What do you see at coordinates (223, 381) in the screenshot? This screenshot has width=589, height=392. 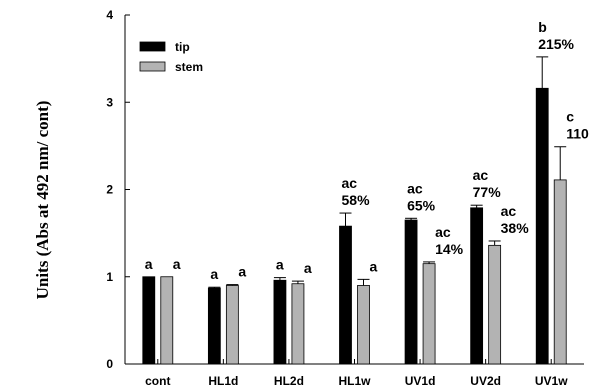 I see `x-tick-label: HL1d` at bounding box center [223, 381].